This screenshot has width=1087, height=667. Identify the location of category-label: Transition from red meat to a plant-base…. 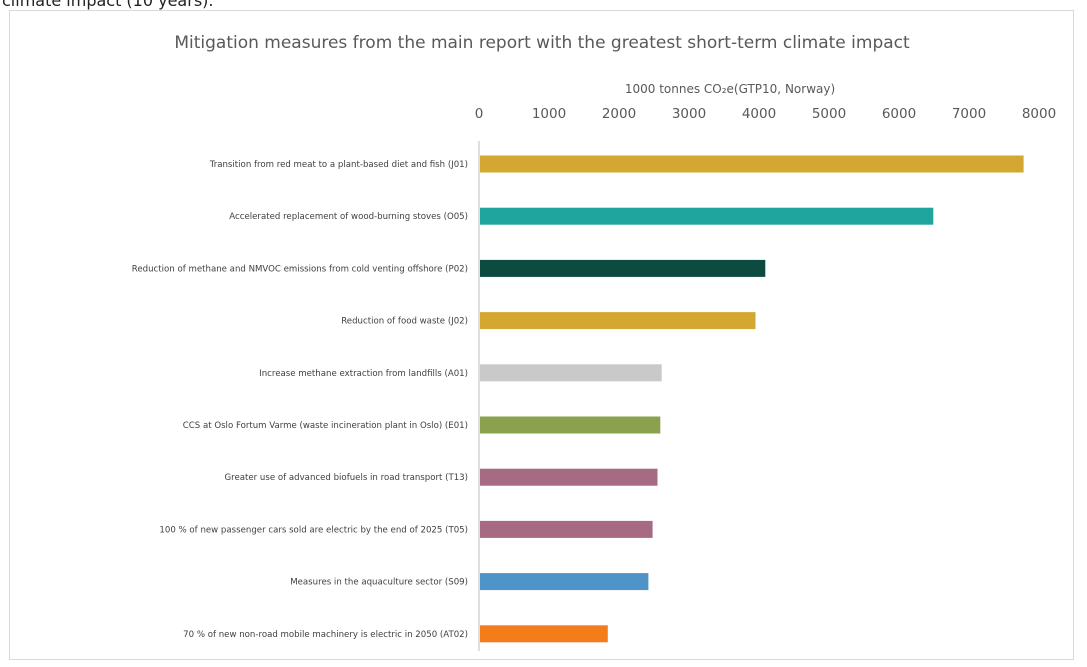
(338, 165).